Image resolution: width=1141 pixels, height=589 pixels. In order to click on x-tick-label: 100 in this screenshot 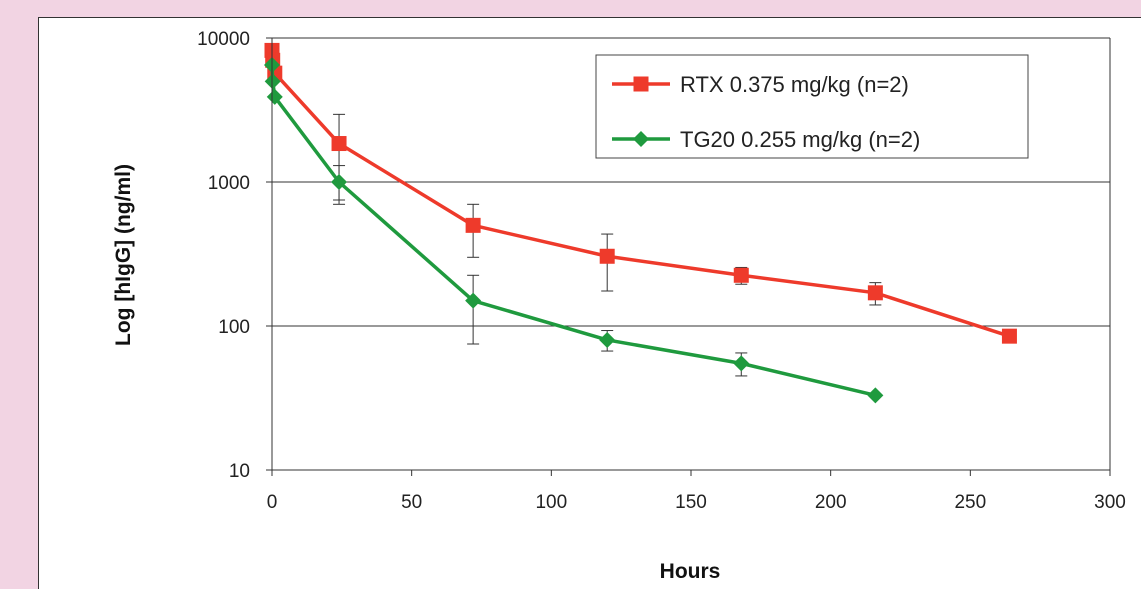, I will do `click(551, 502)`.